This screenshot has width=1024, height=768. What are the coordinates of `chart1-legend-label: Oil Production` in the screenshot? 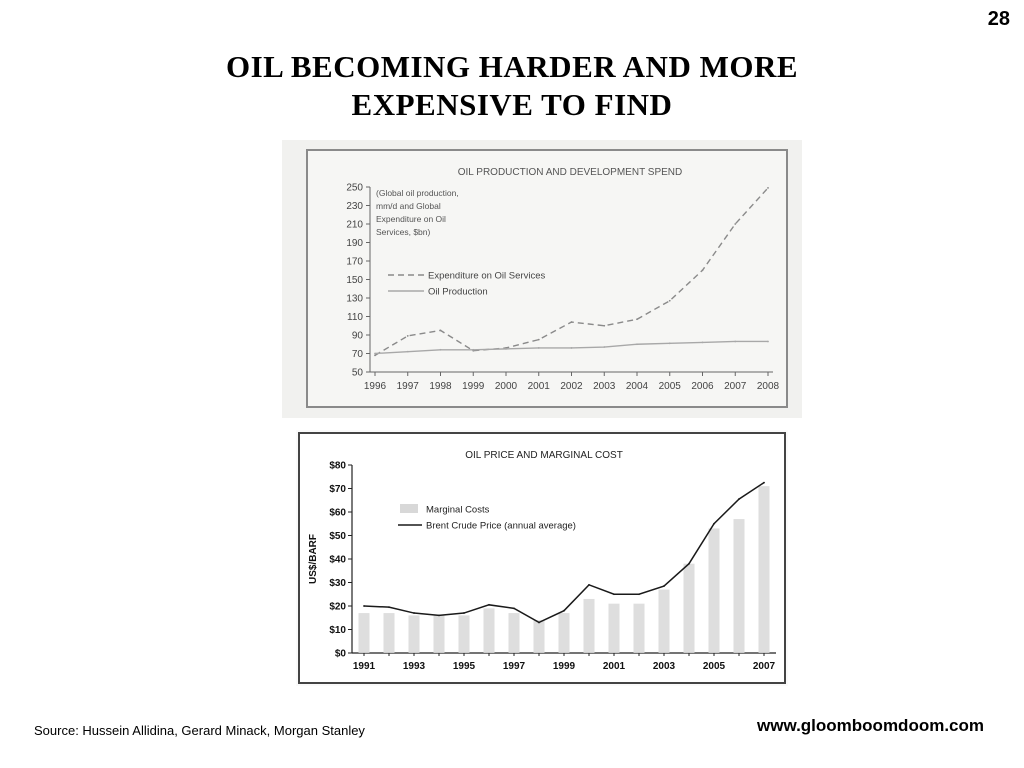 It's located at (458, 292).